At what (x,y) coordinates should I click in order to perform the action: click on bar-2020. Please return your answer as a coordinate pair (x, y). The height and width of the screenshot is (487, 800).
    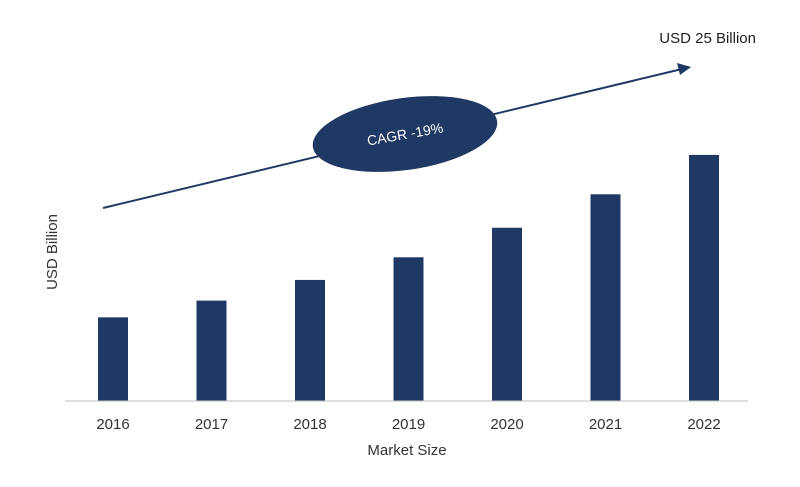
    Looking at the image, I should click on (507, 314).